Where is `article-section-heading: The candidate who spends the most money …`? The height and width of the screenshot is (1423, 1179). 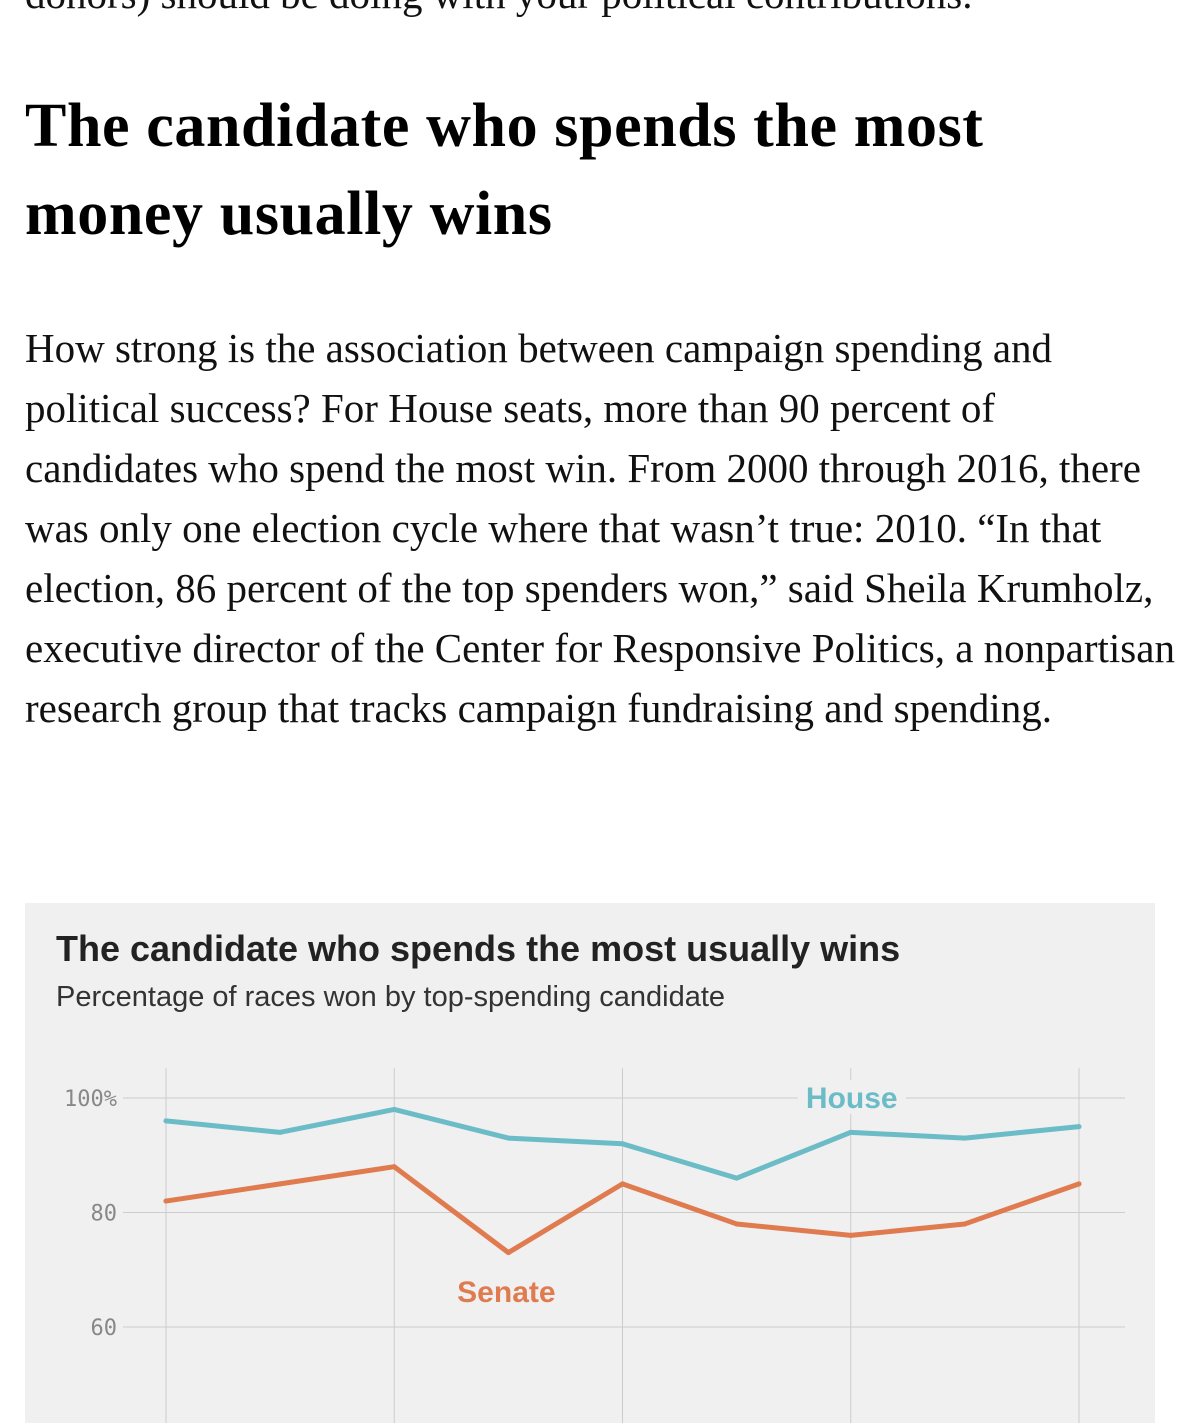 article-section-heading: The candidate who spends the most money … is located at coordinates (504, 170).